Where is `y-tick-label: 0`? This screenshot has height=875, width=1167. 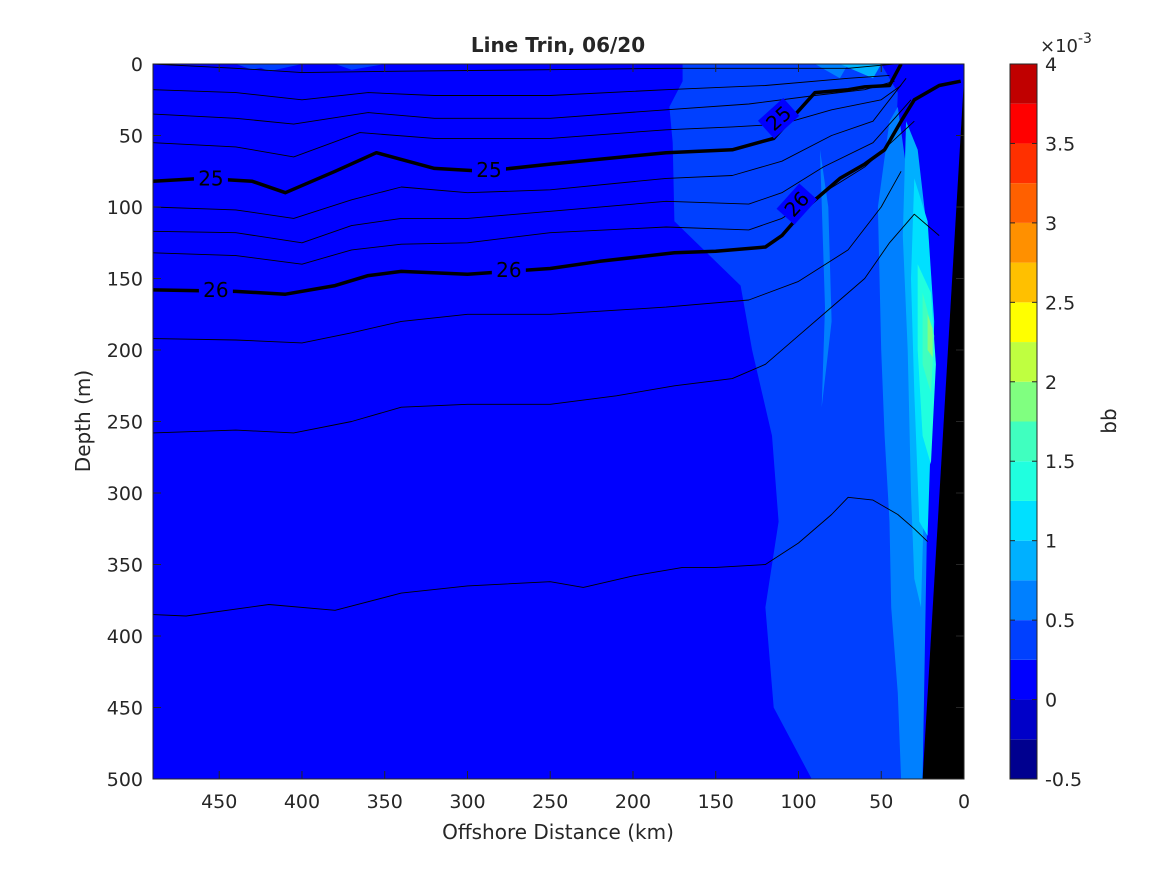
y-tick-label: 0 is located at coordinates (137, 65).